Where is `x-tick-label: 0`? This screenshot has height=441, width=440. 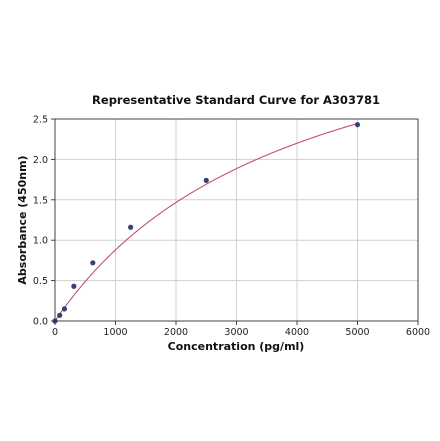
x-tick-label: 0 is located at coordinates (55, 332).